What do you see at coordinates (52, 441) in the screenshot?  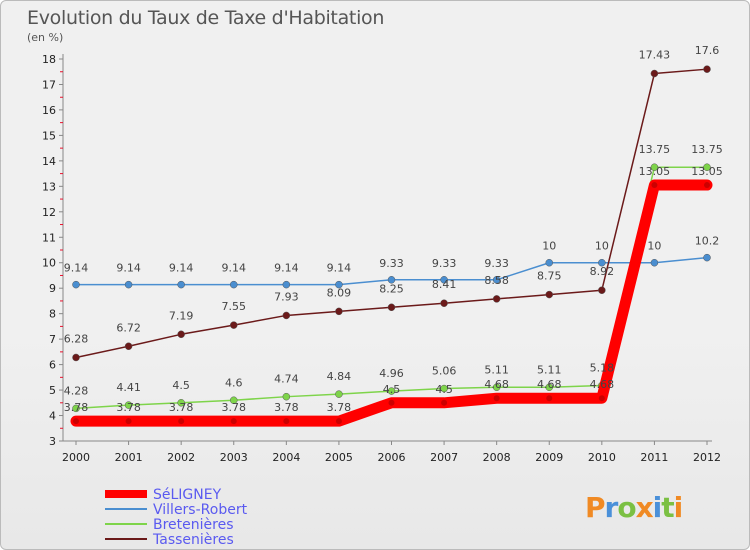 I see `y-tick-label: 3` at bounding box center [52, 441].